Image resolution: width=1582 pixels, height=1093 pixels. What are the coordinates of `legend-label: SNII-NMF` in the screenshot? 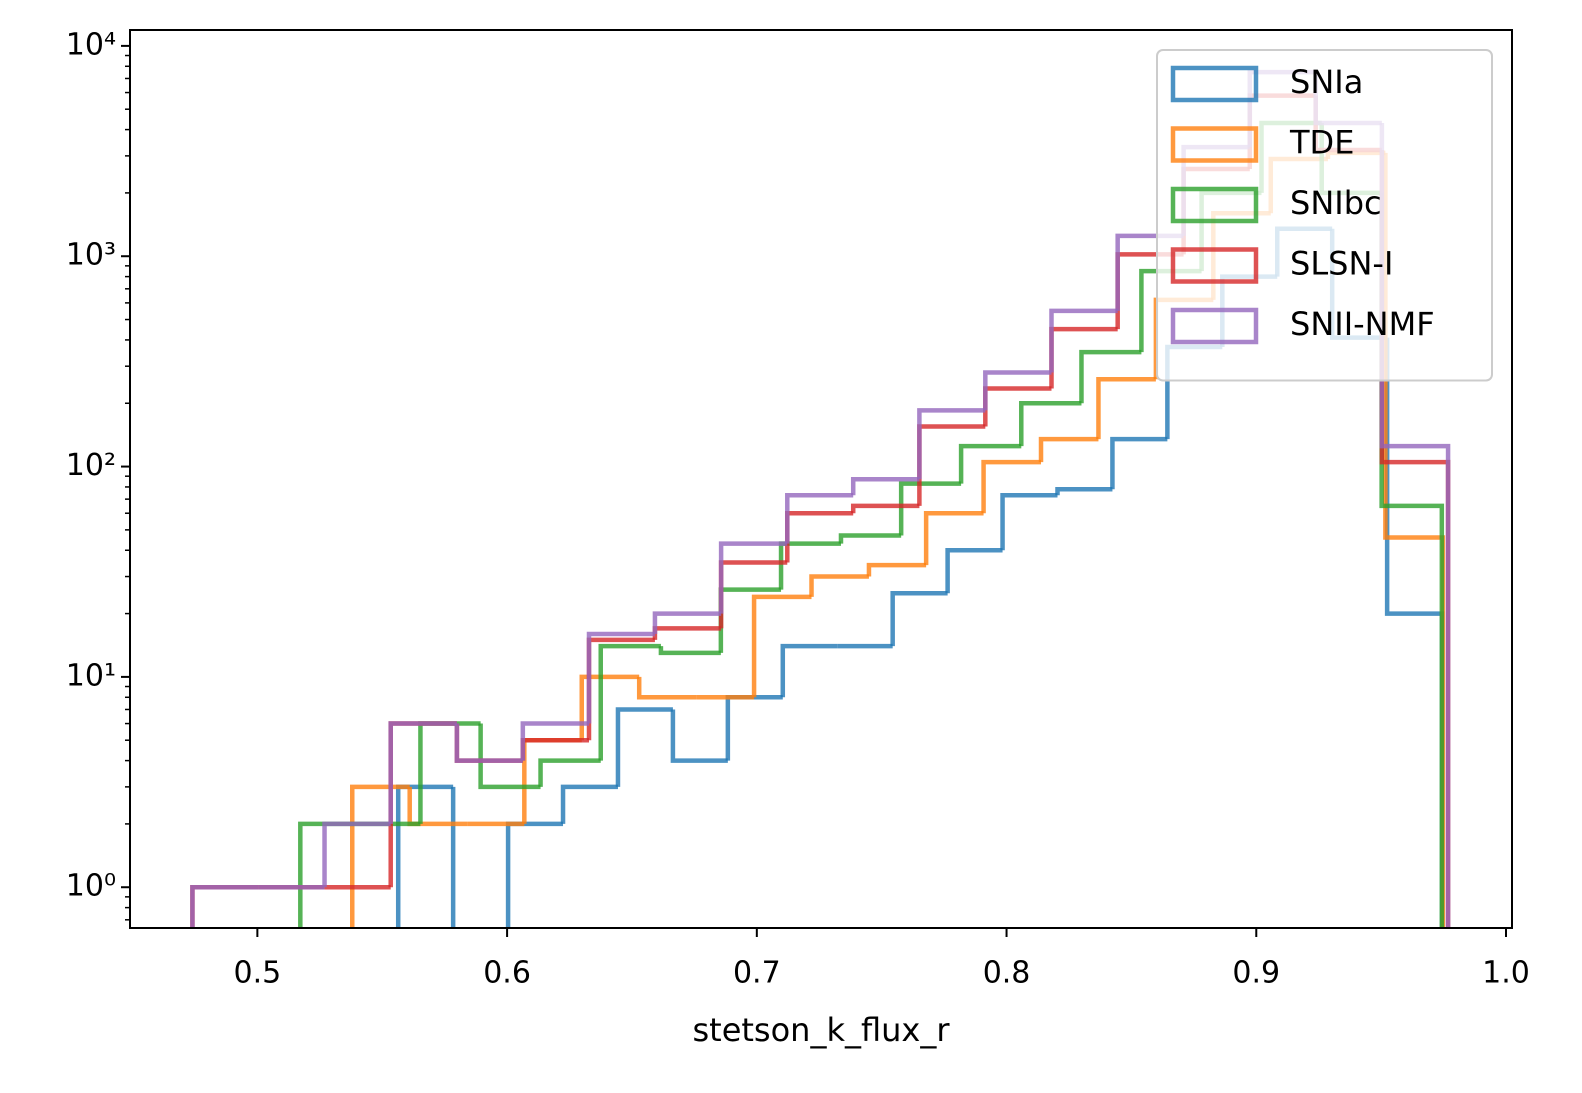 It's located at (1362, 324).